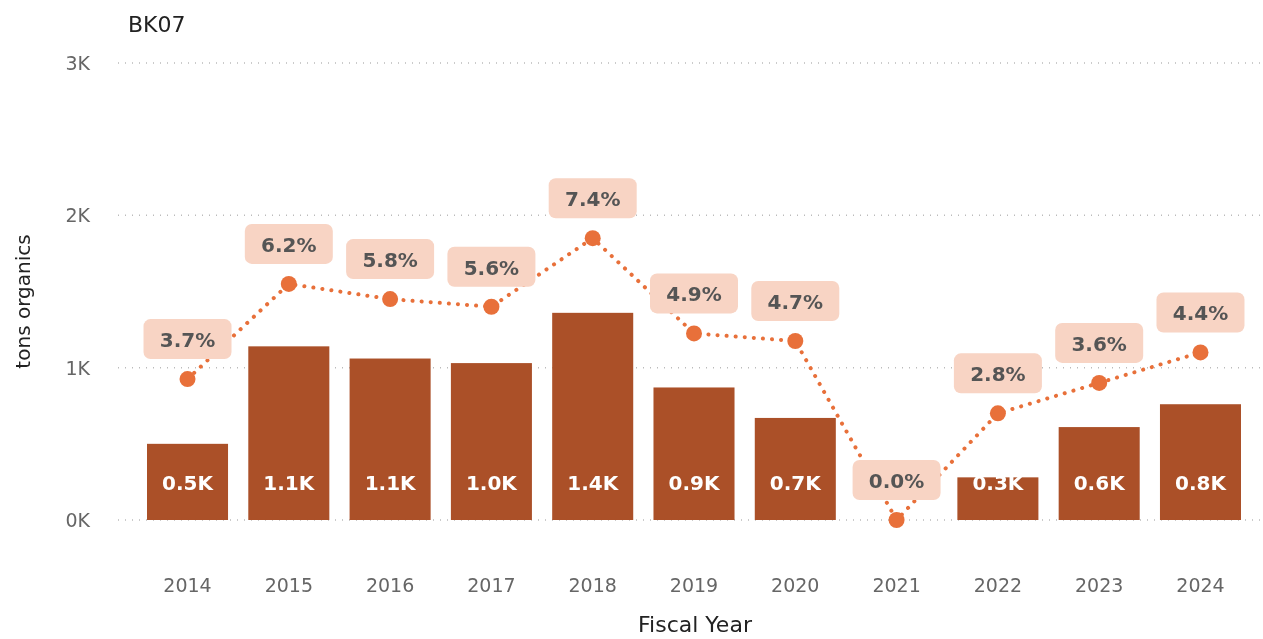  Describe the element at coordinates (593, 483) in the screenshot. I see `data-label: 1.4K` at that location.